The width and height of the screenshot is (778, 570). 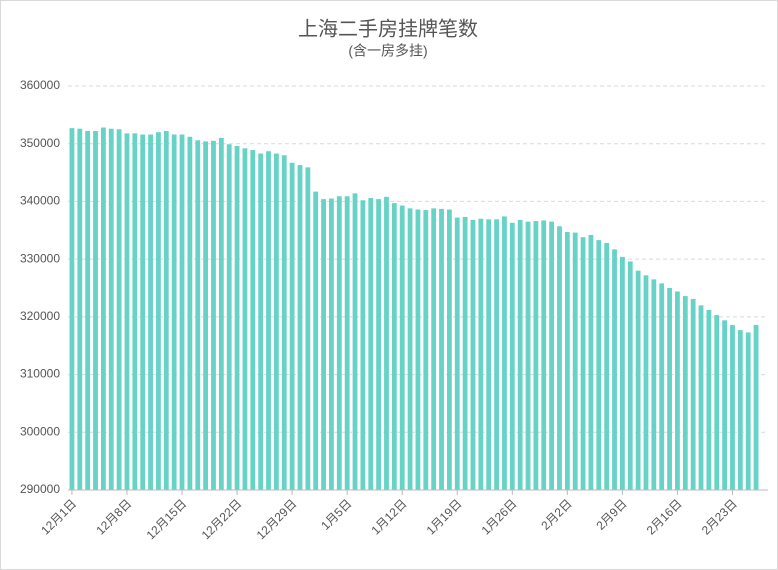 What do you see at coordinates (40, 489) in the screenshot?
I see `y-tick-label: 290000` at bounding box center [40, 489].